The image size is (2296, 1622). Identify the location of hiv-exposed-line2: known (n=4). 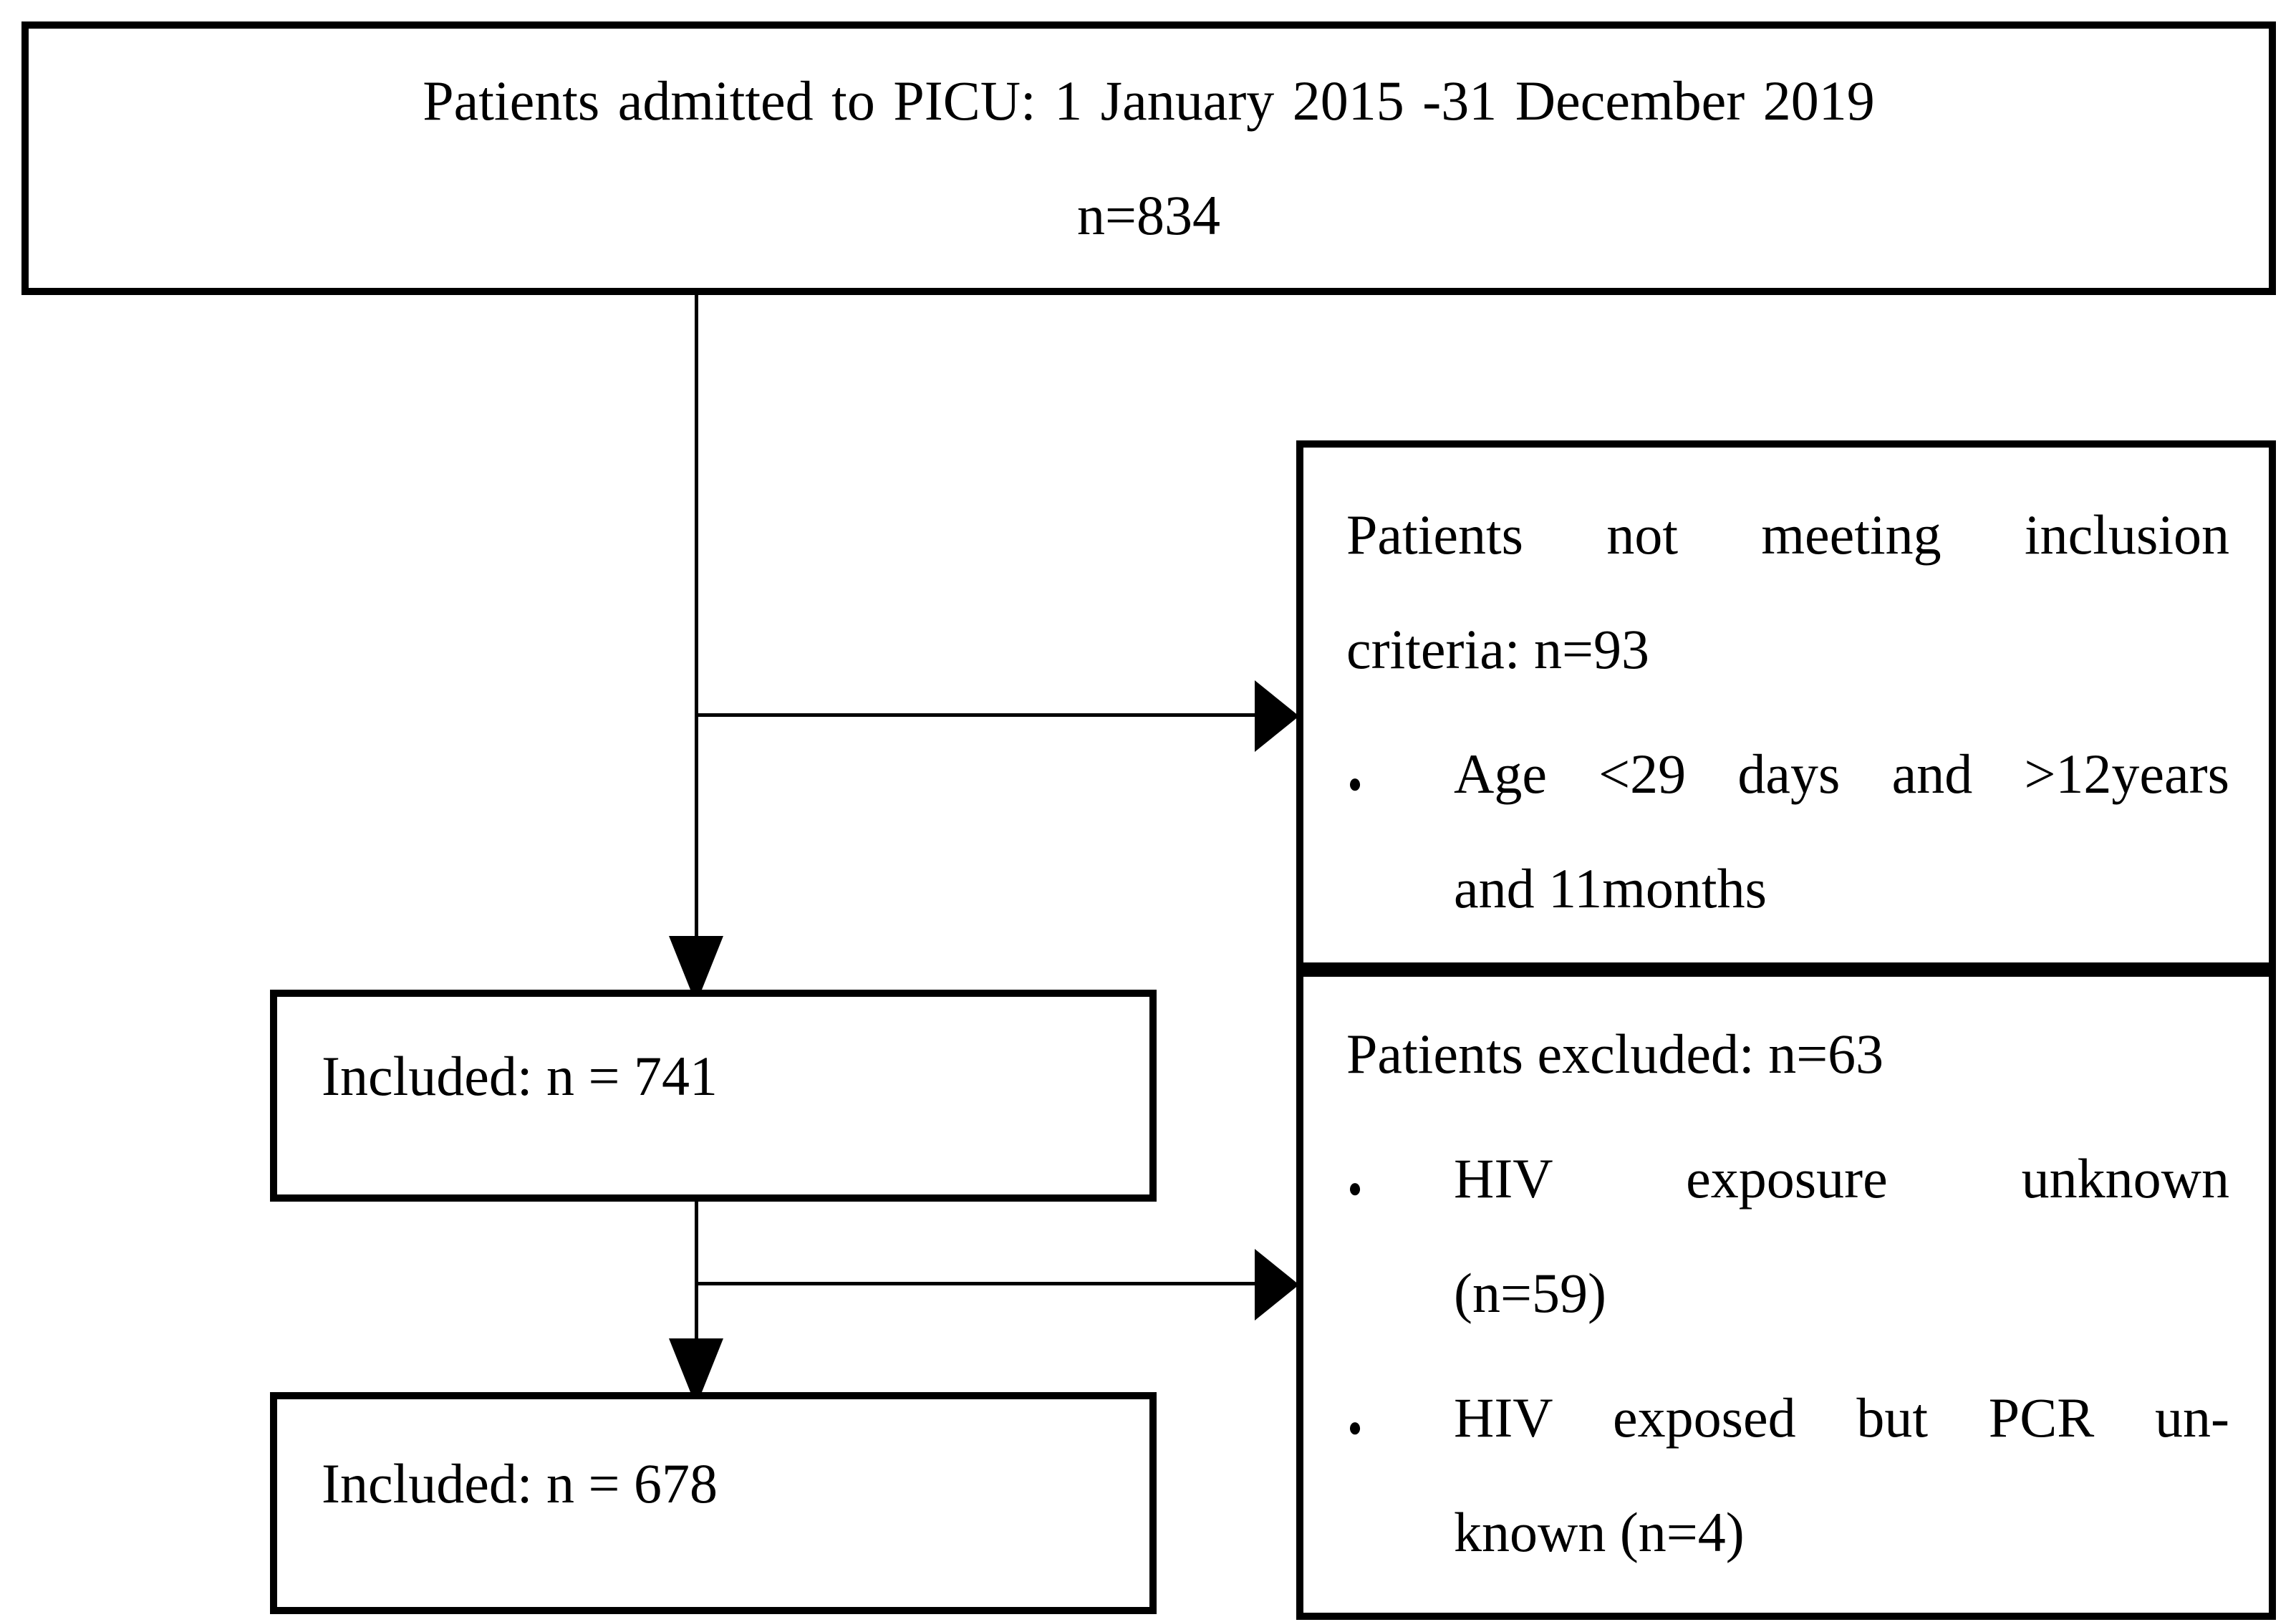
(1599, 1532).